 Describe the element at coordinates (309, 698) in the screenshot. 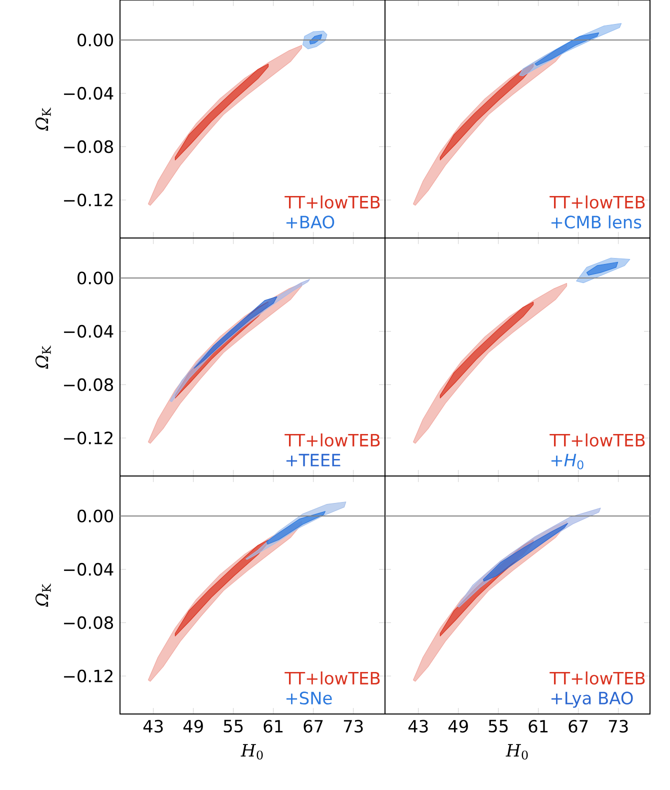

I see `text: +SNe` at that location.